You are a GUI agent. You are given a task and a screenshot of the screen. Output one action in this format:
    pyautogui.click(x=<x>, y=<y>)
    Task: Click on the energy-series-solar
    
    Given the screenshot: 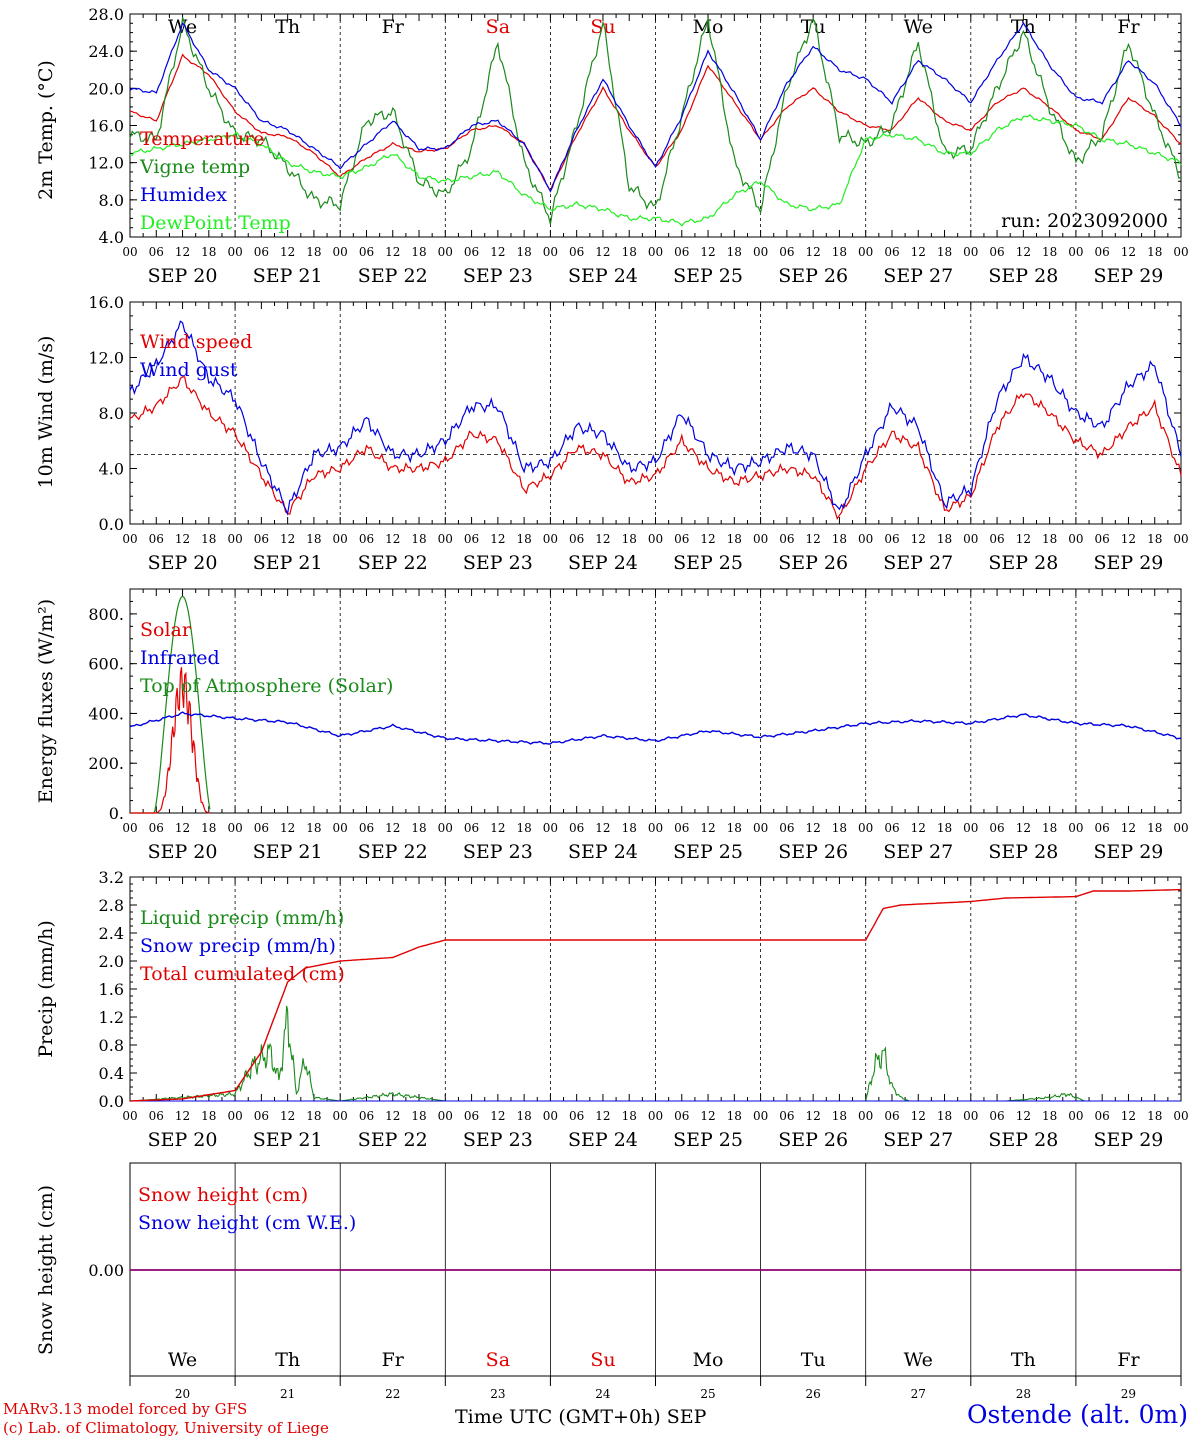 What is the action you would take?
    pyautogui.click(x=170, y=740)
    